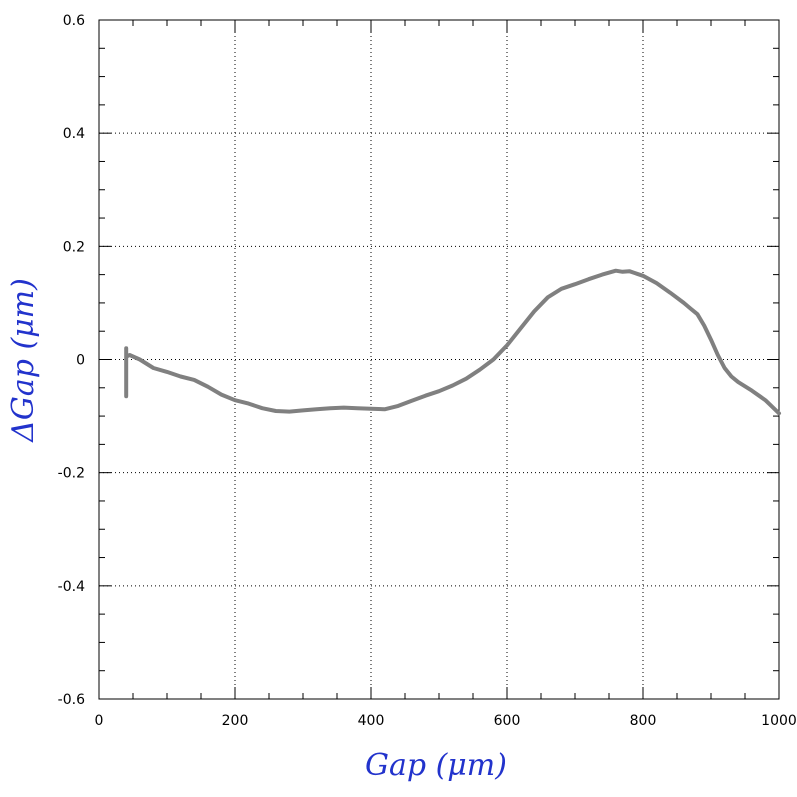 The height and width of the screenshot is (797, 797). What do you see at coordinates (779, 721) in the screenshot?
I see `x-tick-label: 1000` at bounding box center [779, 721].